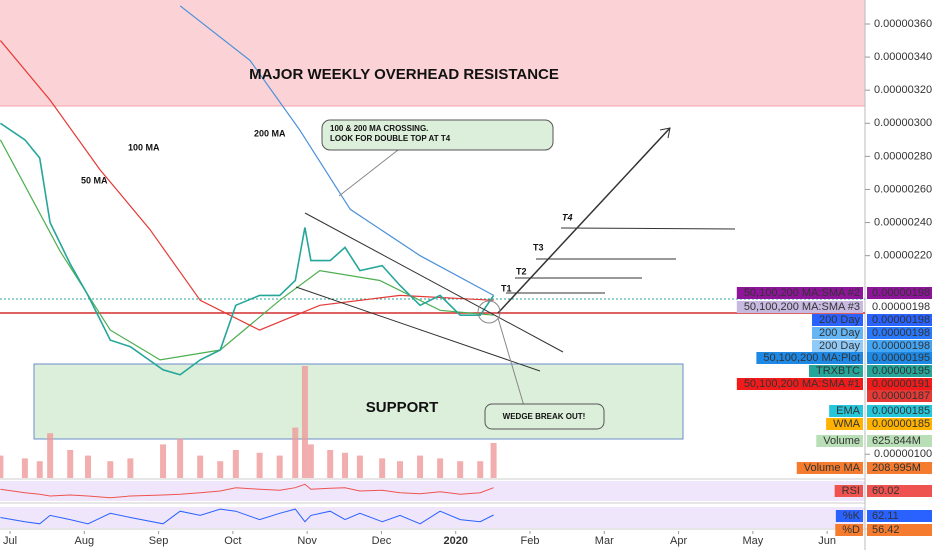 This screenshot has width=932, height=550. I want to click on rsi-line, so click(247, 491).